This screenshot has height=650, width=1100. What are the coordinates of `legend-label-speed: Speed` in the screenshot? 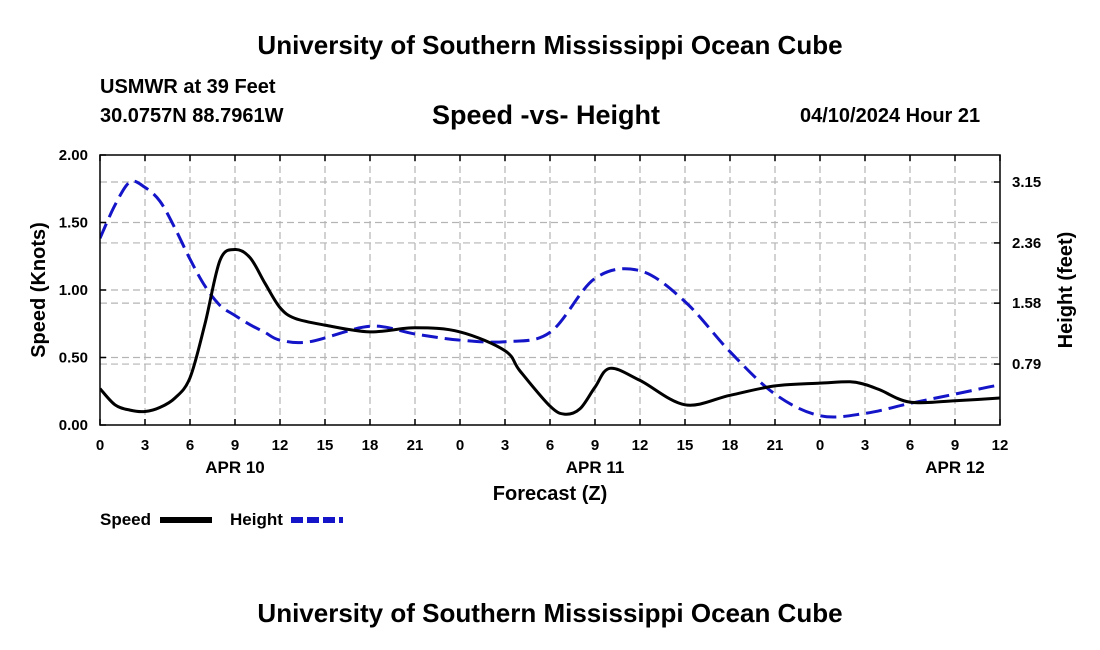 It's located at (125, 519).